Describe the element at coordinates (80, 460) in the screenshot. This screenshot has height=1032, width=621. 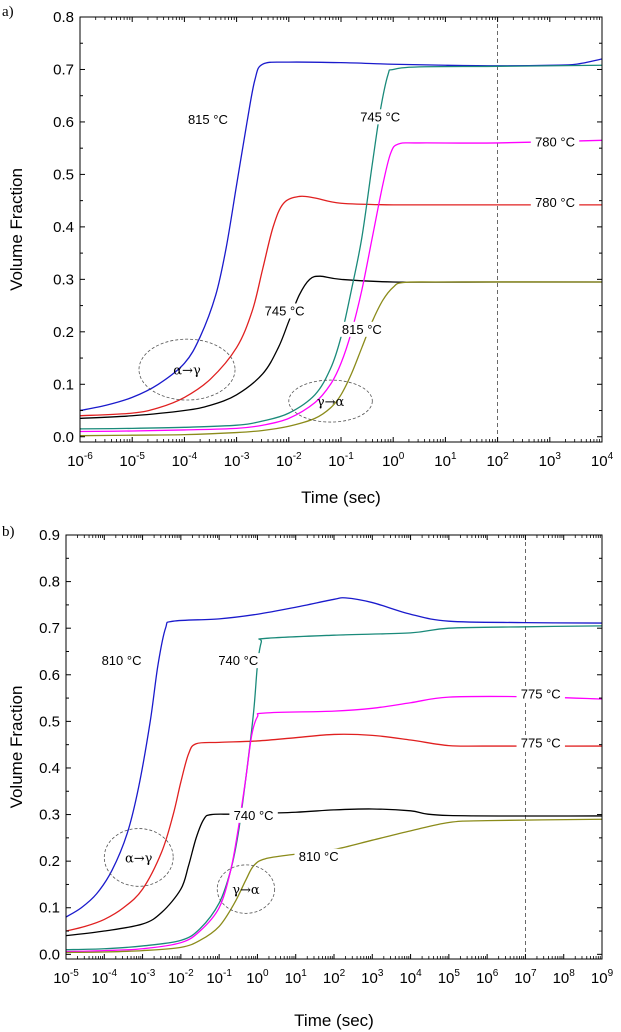
I see `x-tick-label: 10⁻⁶` at that location.